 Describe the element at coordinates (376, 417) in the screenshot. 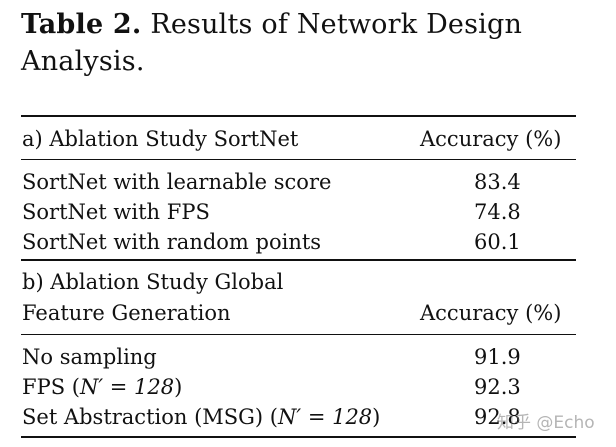

I see `table-row-b3-method-suffix: )` at that location.